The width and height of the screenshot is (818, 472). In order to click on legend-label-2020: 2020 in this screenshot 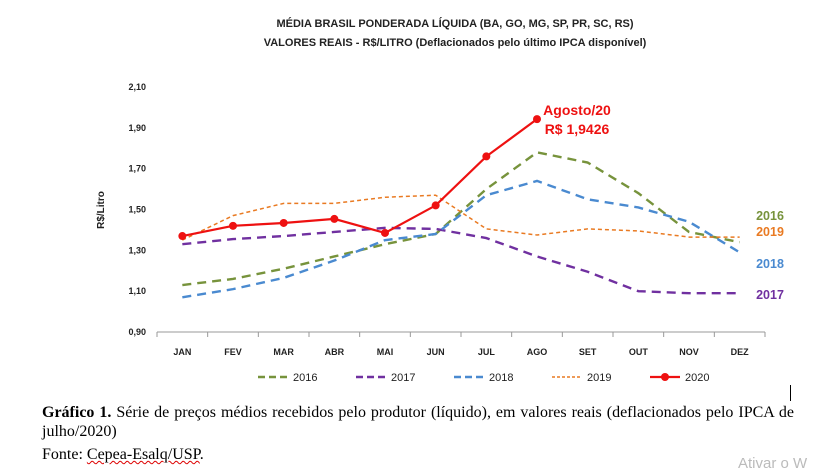, I will do `click(697, 378)`.